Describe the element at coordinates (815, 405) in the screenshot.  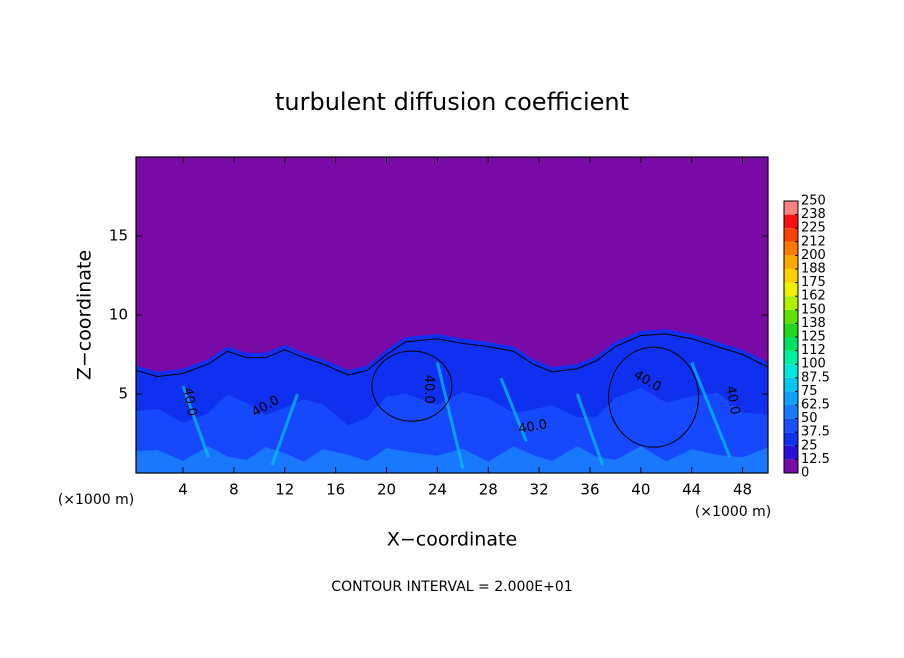
I see `colorbar-label: 62.5` at that location.